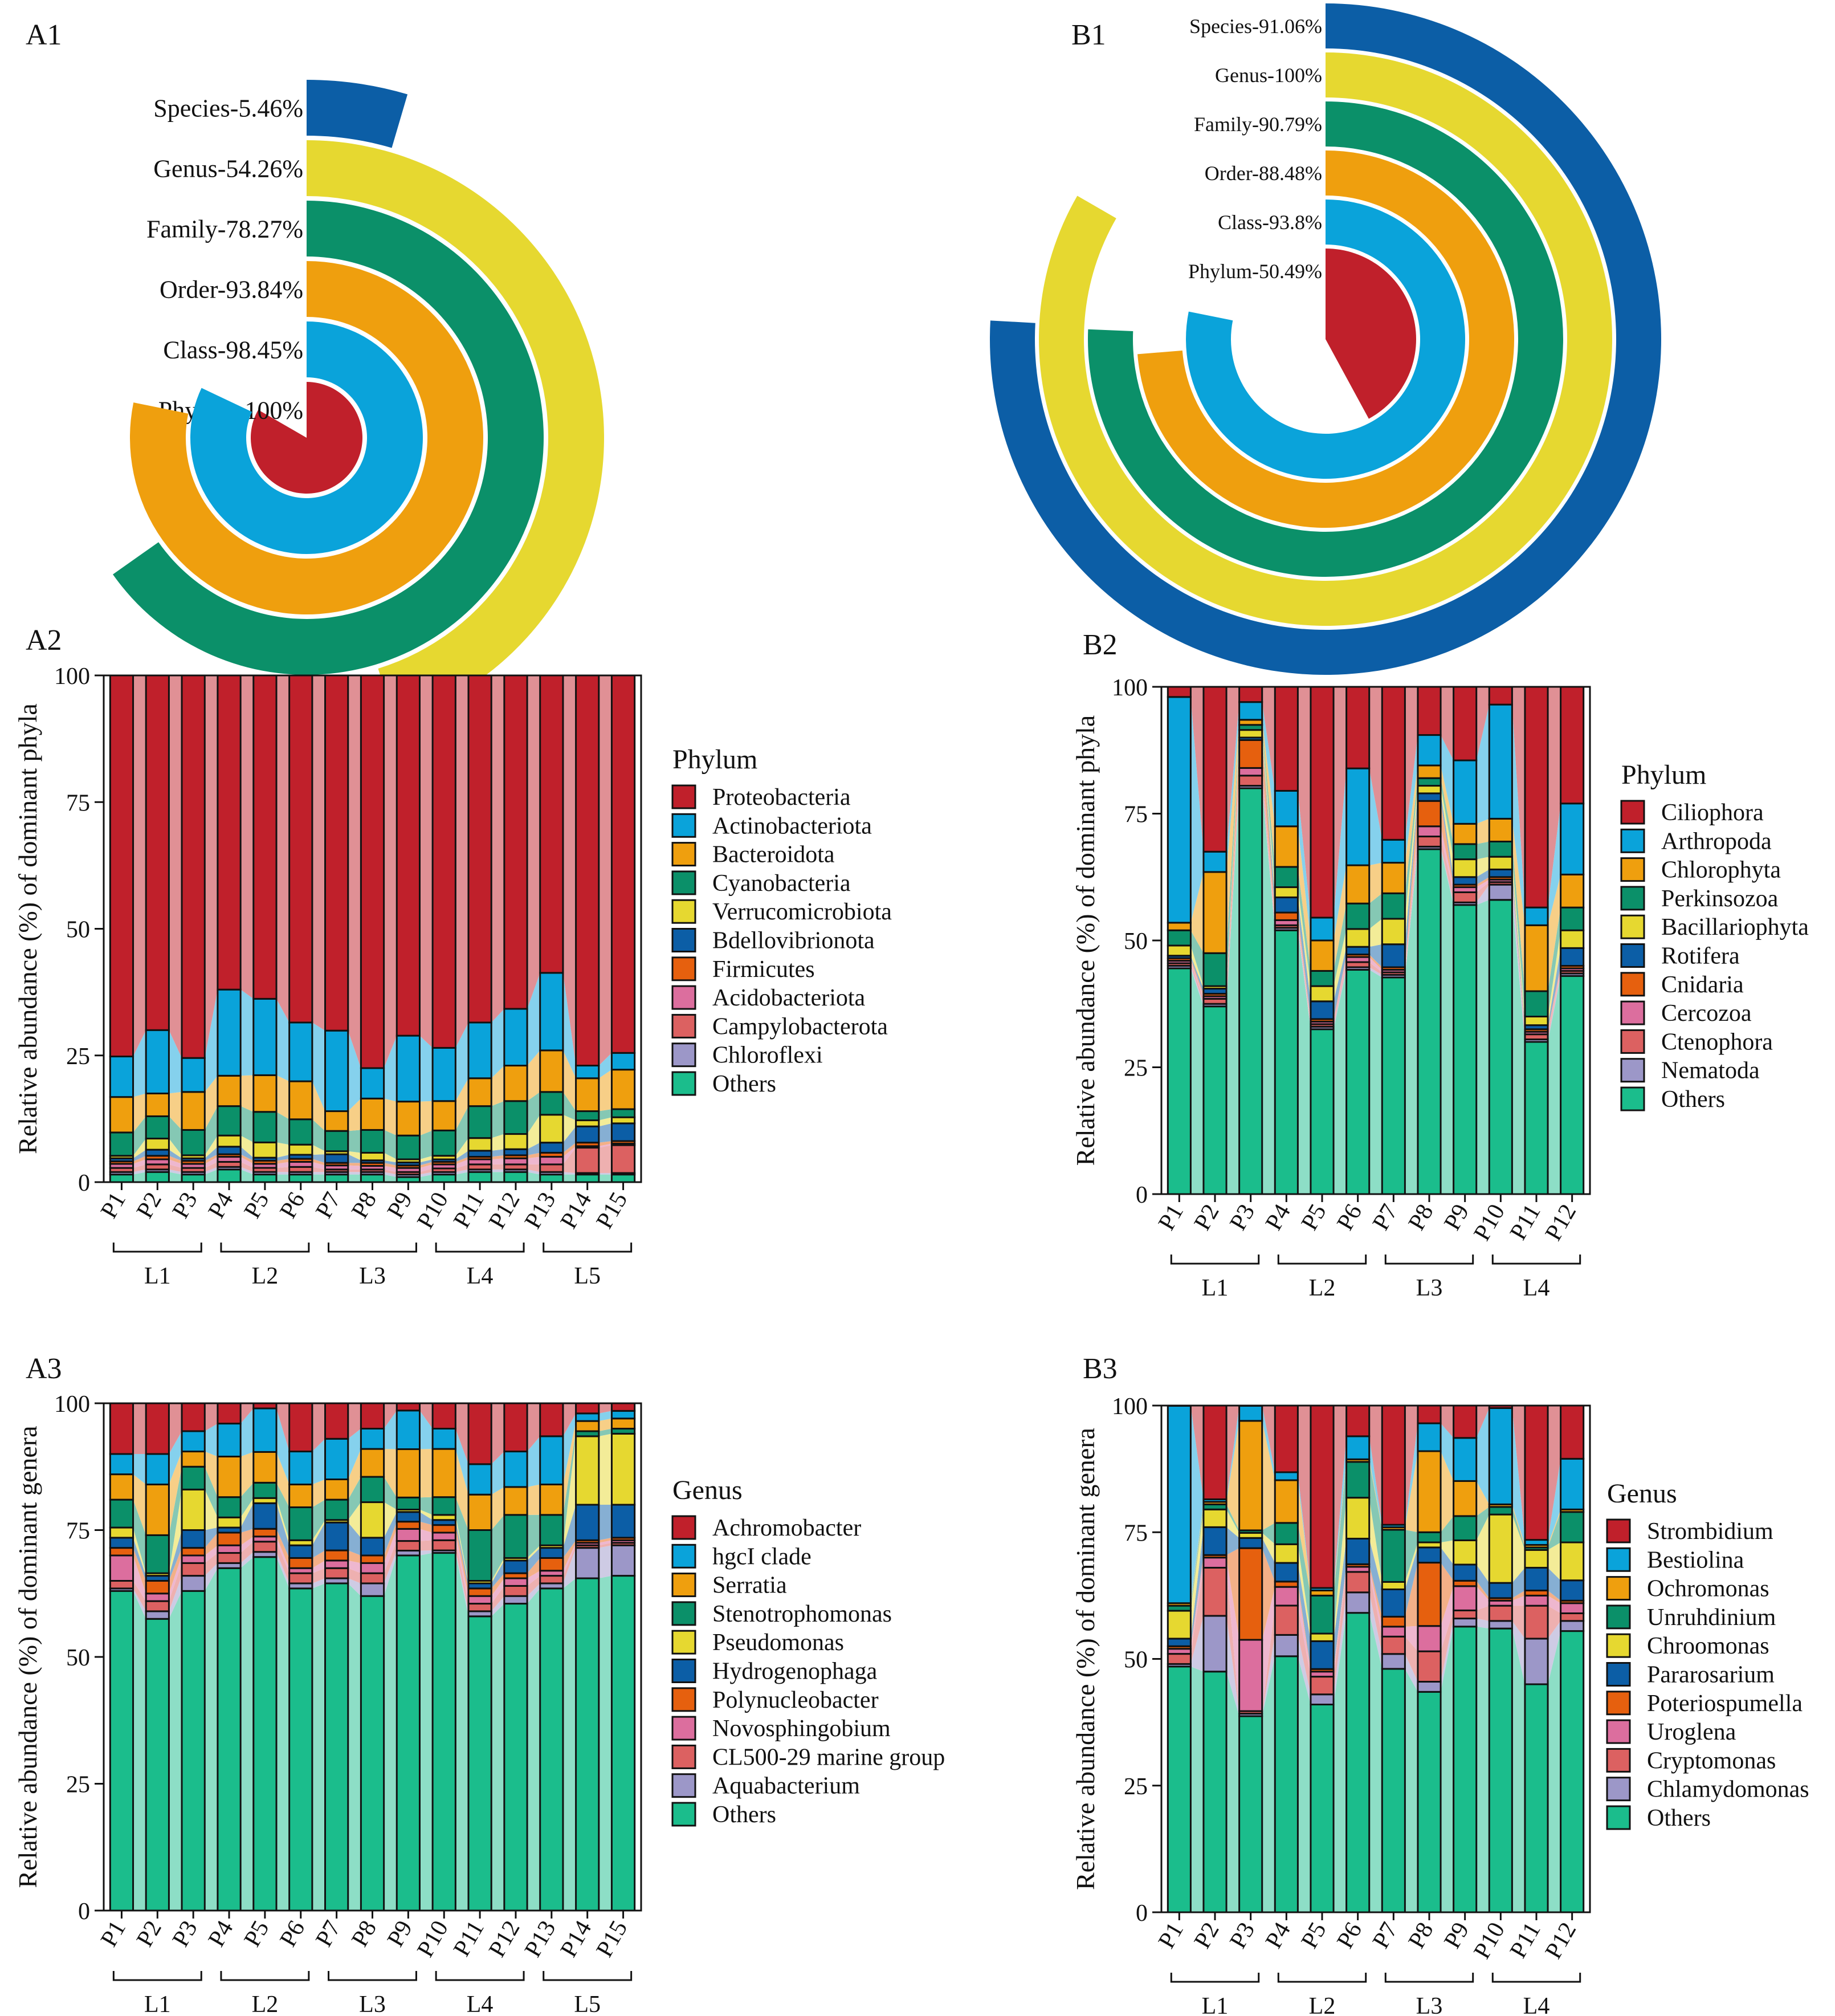  I want to click on bar-segment-achromobacter-p6, so click(300, 1428).